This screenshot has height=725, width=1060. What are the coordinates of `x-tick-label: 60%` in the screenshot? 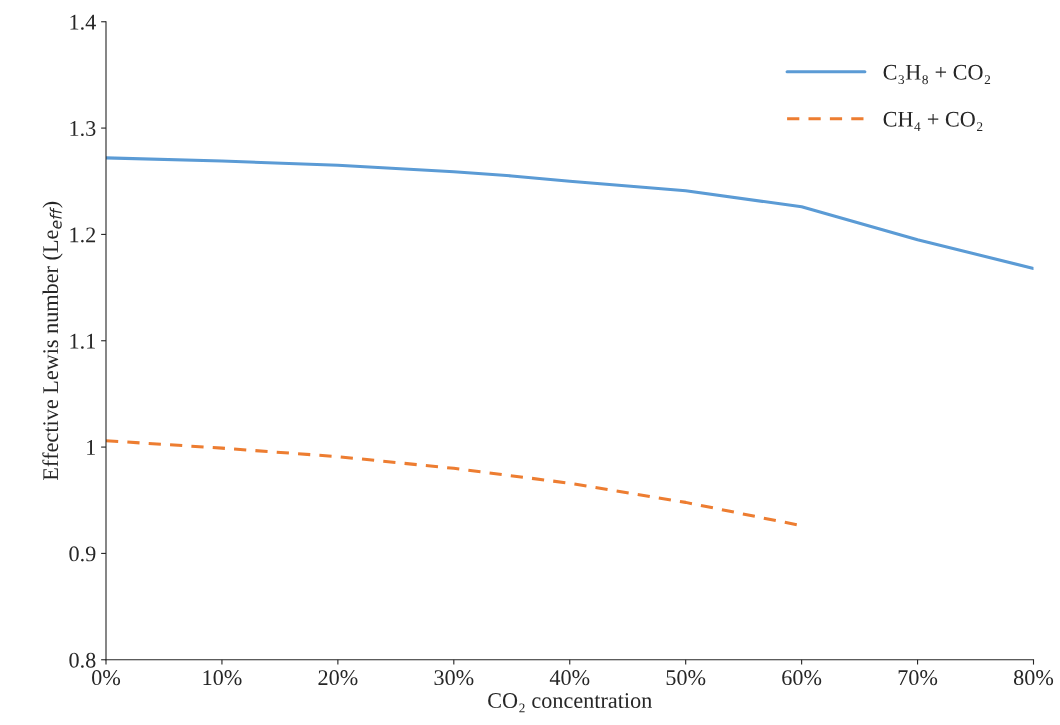 It's located at (802, 678).